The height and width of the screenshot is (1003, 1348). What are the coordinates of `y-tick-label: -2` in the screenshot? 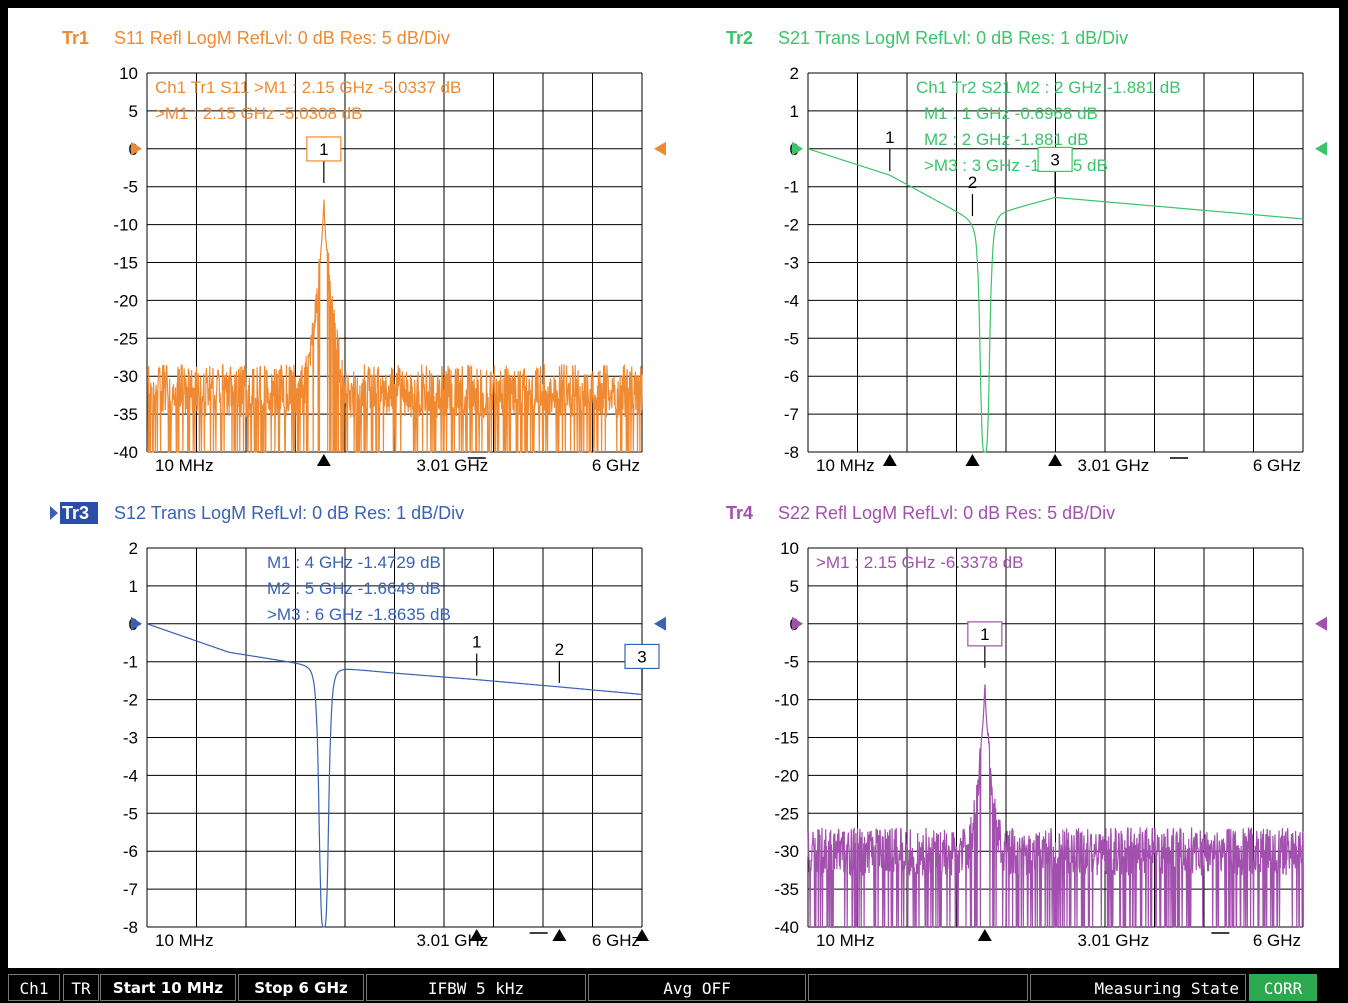 It's located at (791, 225).